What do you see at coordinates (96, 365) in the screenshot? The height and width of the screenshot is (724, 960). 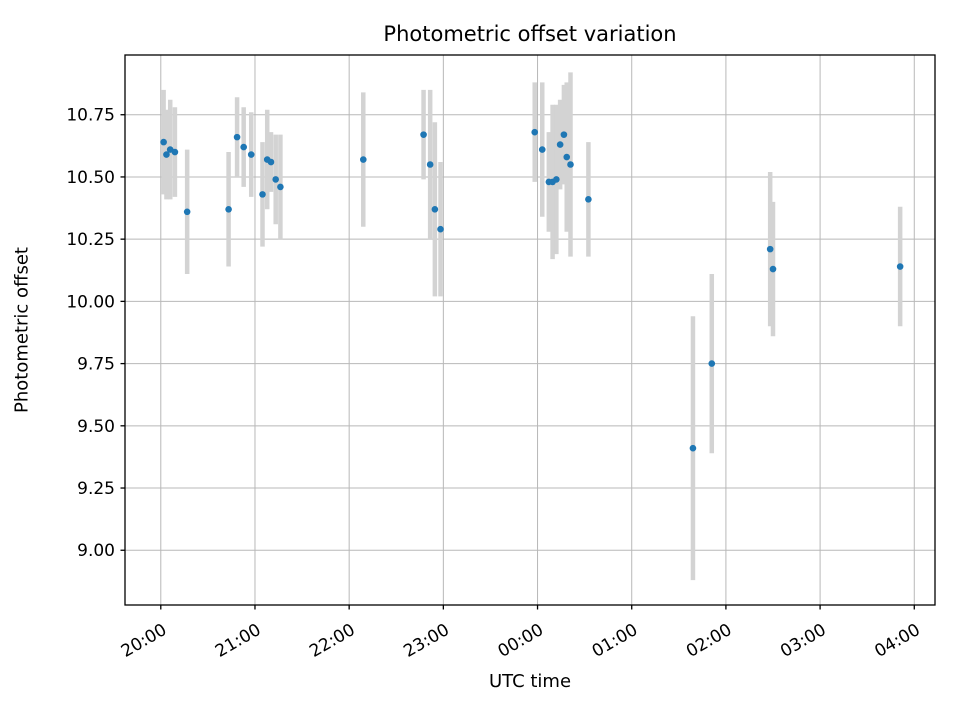 I see `y-tick-label: 9.75` at bounding box center [96, 365].